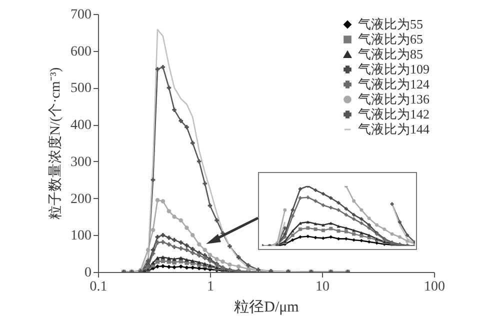 This screenshot has width=500, height=333. What do you see at coordinates (88, 273) in the screenshot?
I see `y-tick-label: 0` at bounding box center [88, 273].